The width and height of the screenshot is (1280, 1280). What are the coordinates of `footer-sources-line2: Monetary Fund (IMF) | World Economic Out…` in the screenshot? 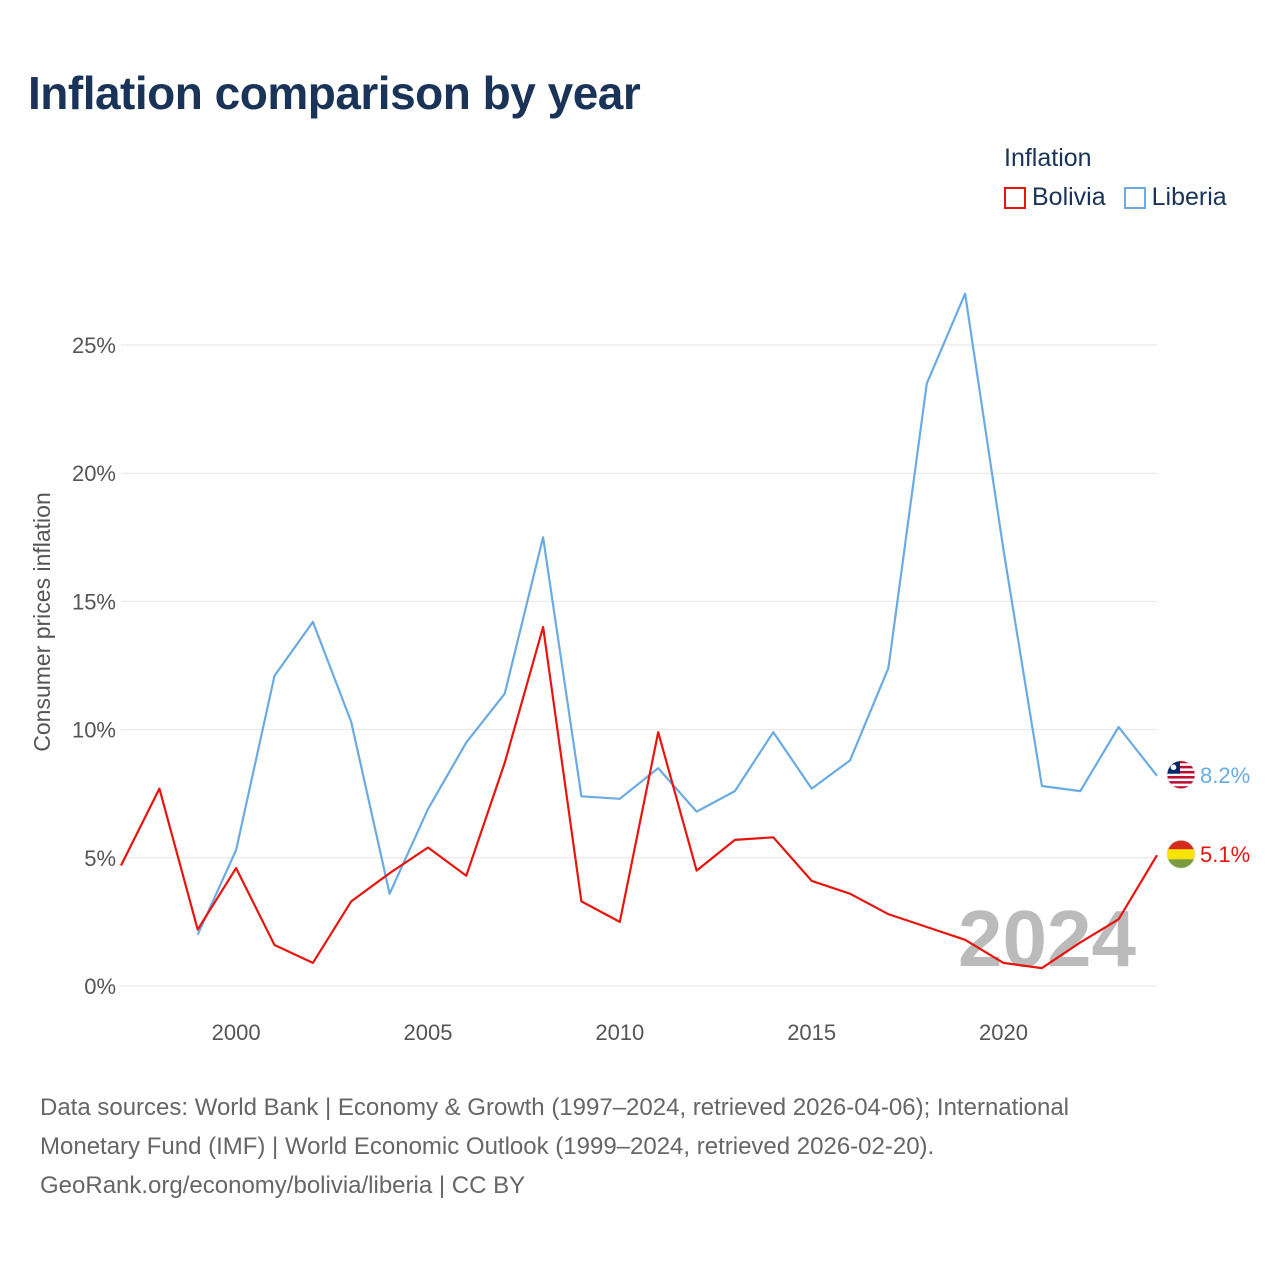 It's located at (487, 1146).